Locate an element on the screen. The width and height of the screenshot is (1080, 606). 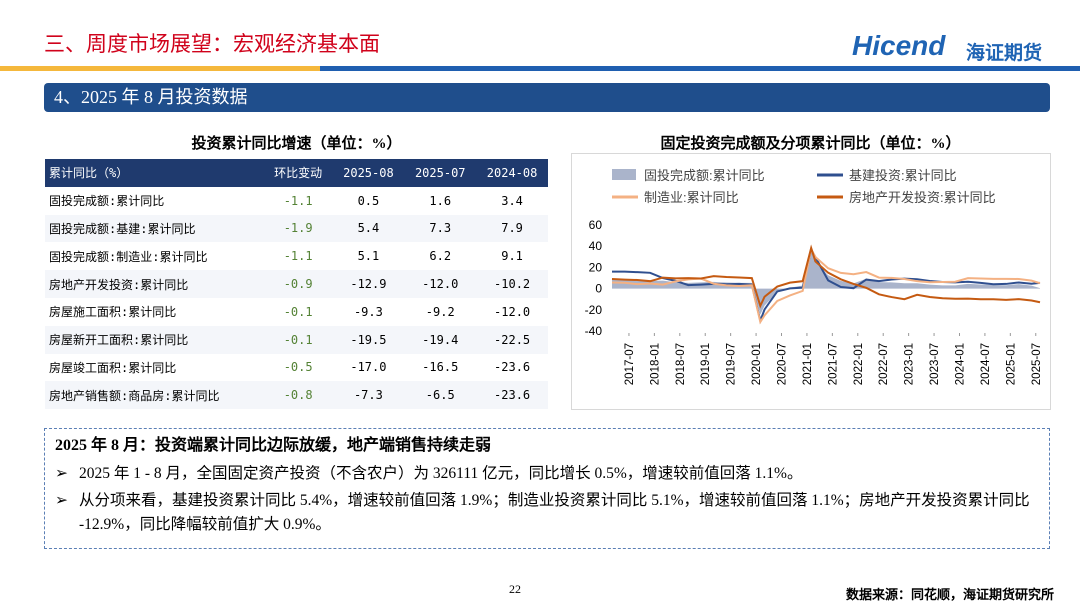
x-tick-label: 2021-07 is located at coordinates (833, 364).